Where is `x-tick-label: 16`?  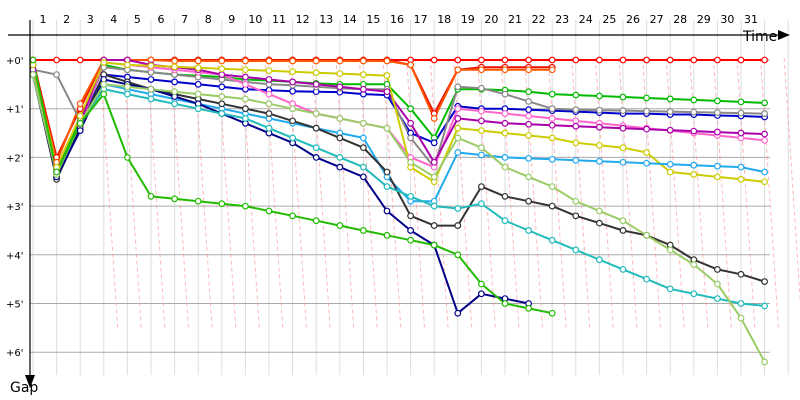 x-tick-label: 16 is located at coordinates (397, 19).